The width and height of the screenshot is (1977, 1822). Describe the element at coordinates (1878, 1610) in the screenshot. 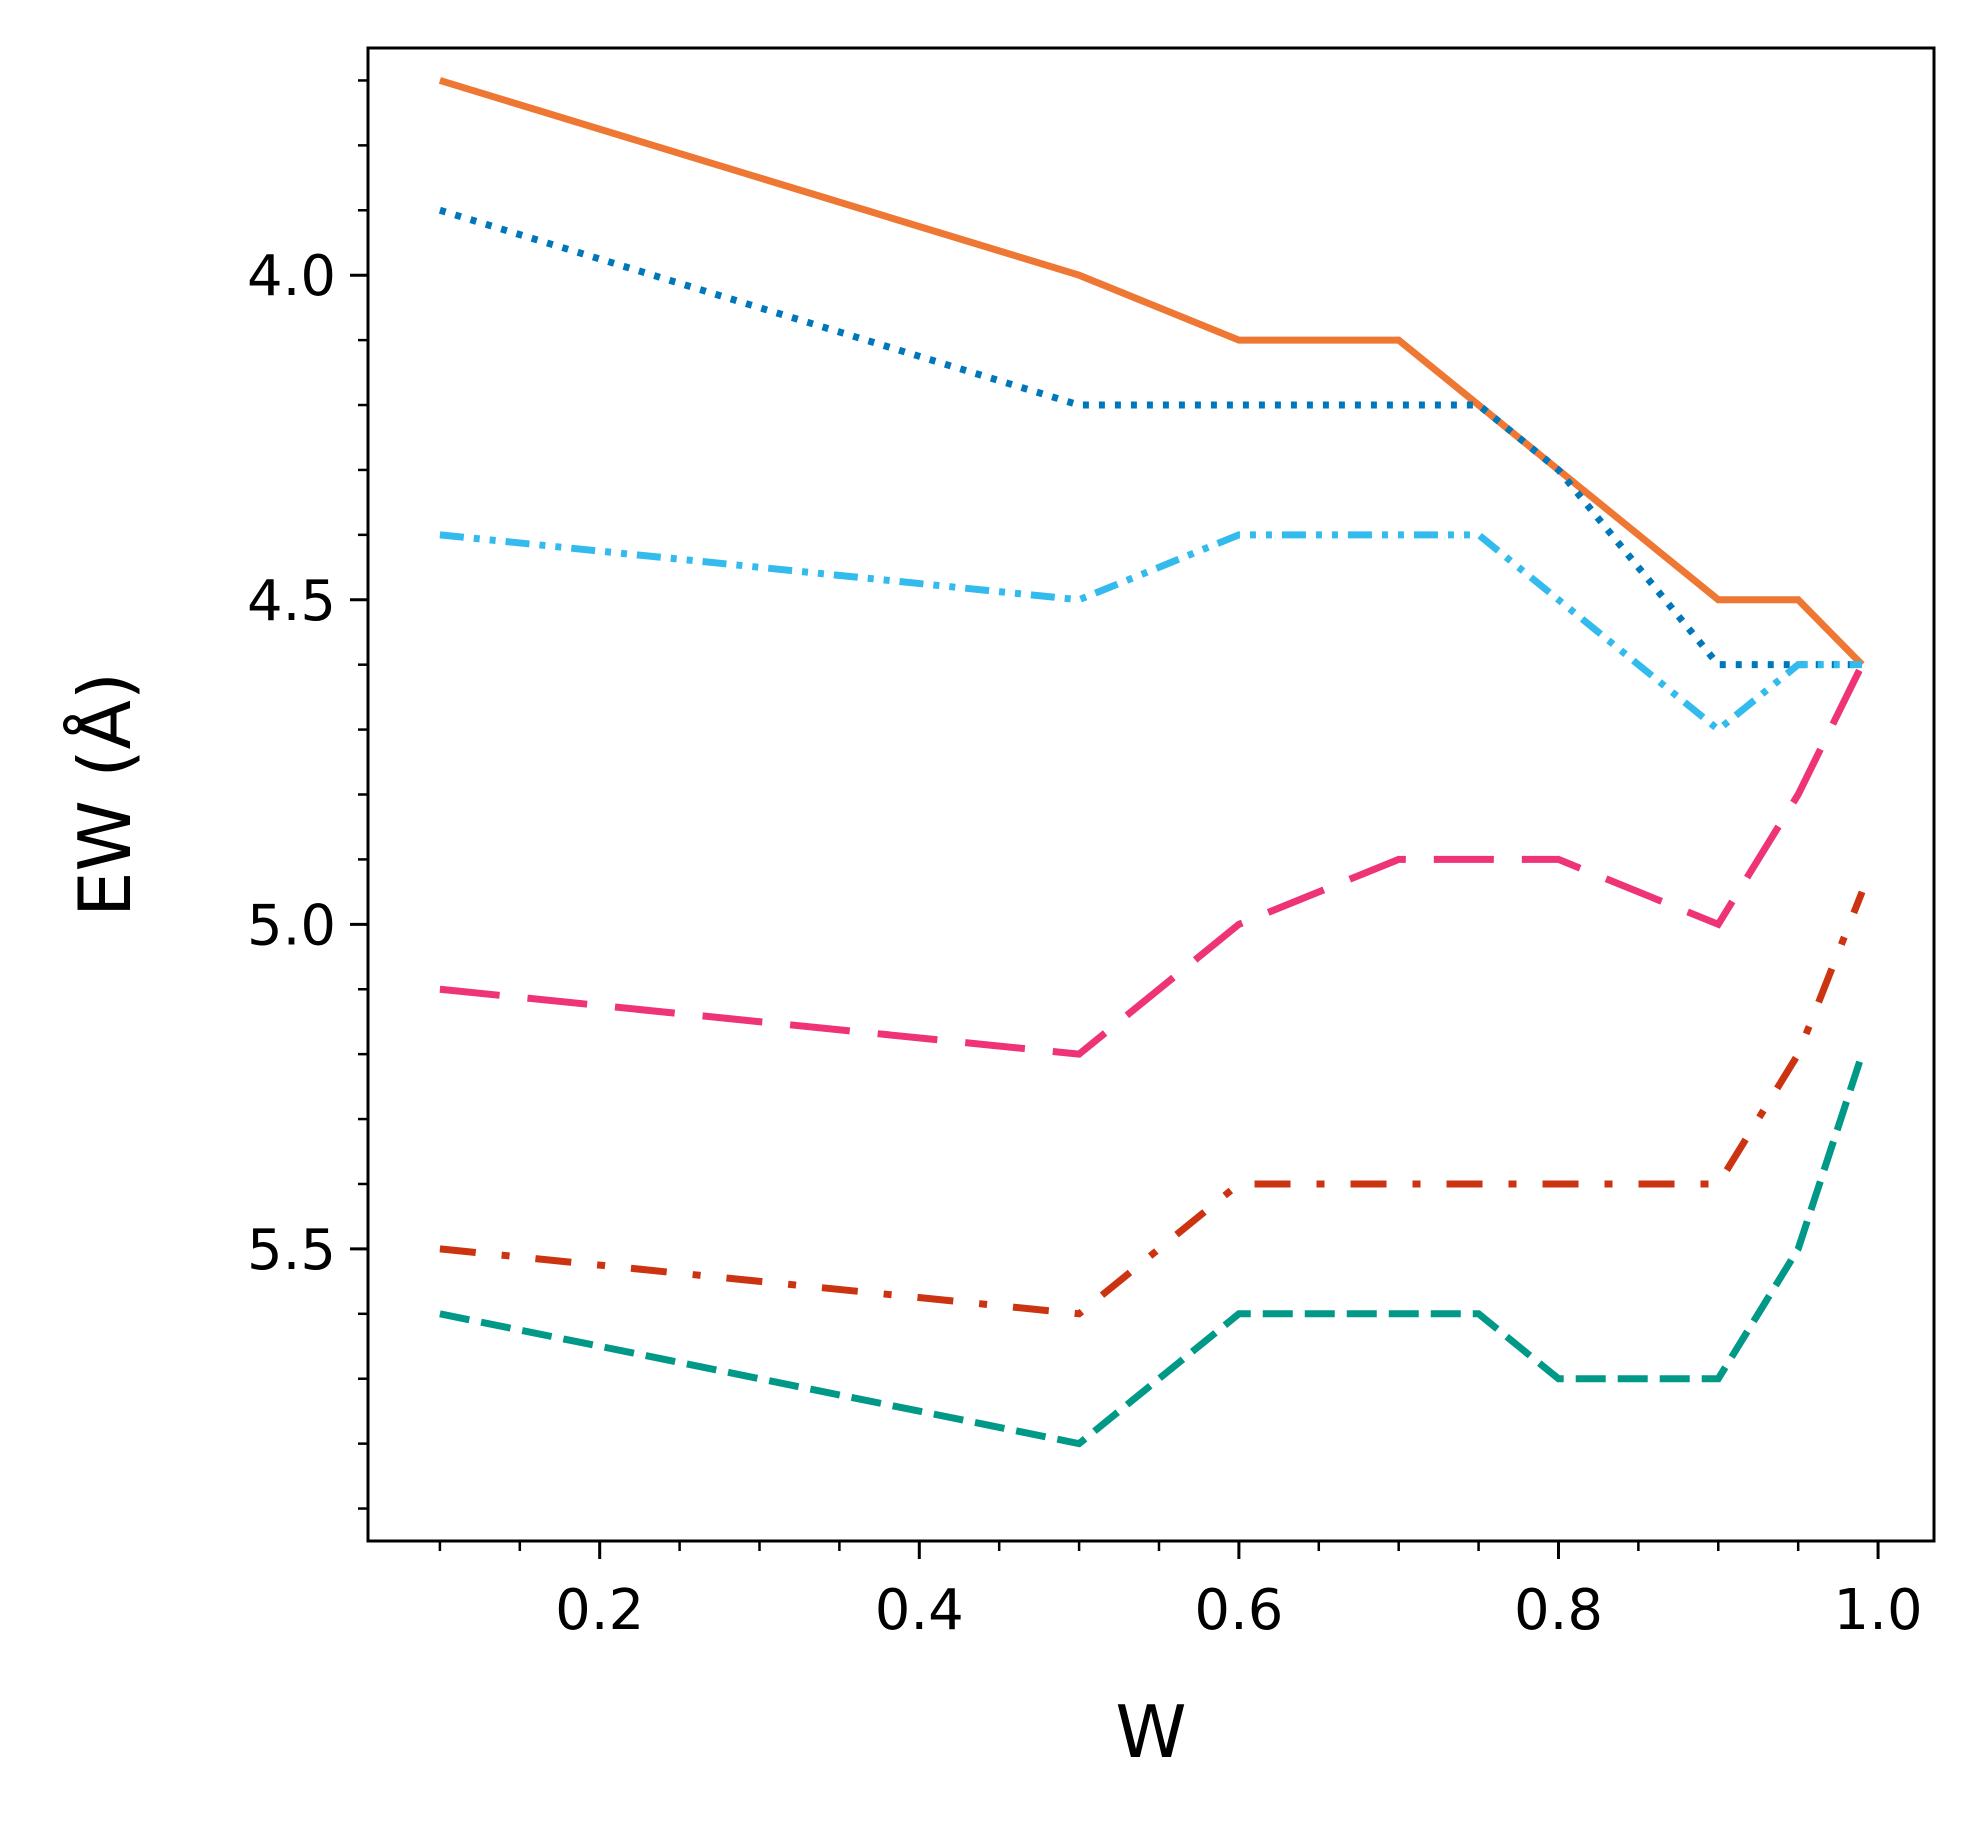

I see `x-tick-label: 1.0` at that location.